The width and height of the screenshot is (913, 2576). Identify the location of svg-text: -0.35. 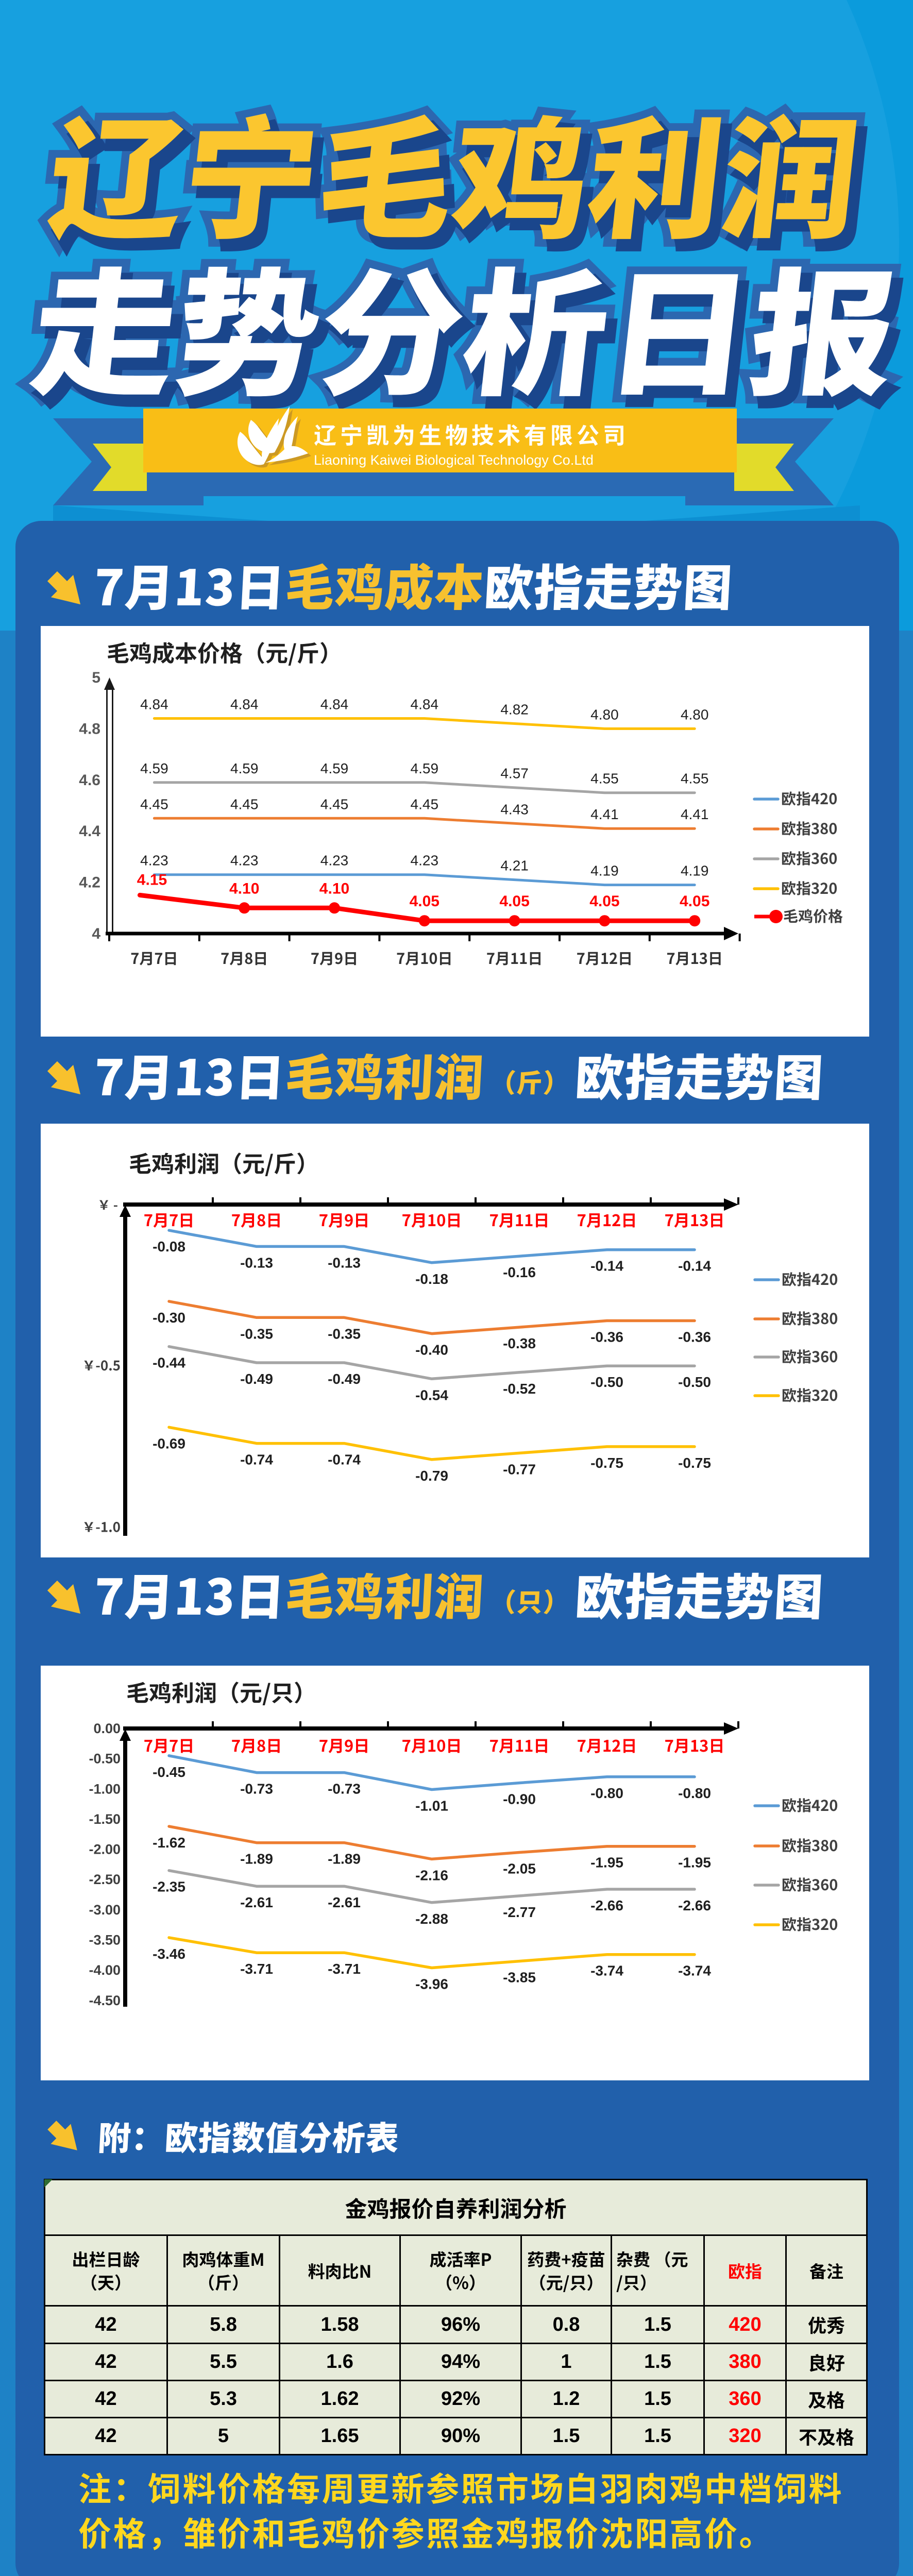
(344, 1334).